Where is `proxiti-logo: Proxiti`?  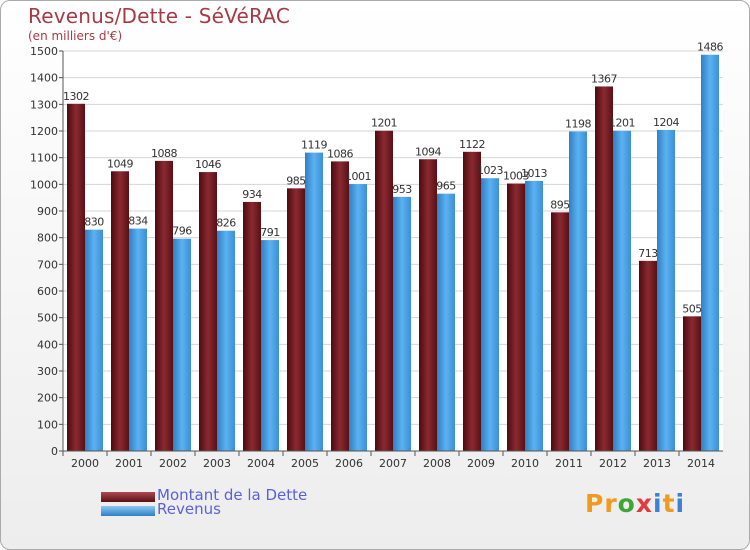
proxiti-logo: Proxiti is located at coordinates (635, 503).